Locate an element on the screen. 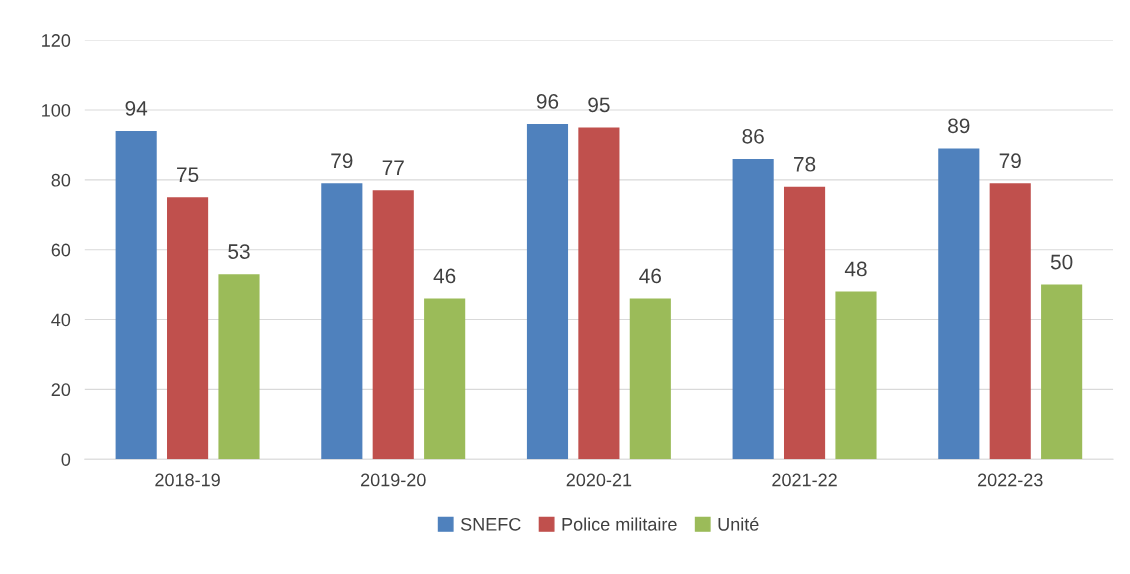 The height and width of the screenshot is (574, 1130). data-label: 77 is located at coordinates (393, 167).